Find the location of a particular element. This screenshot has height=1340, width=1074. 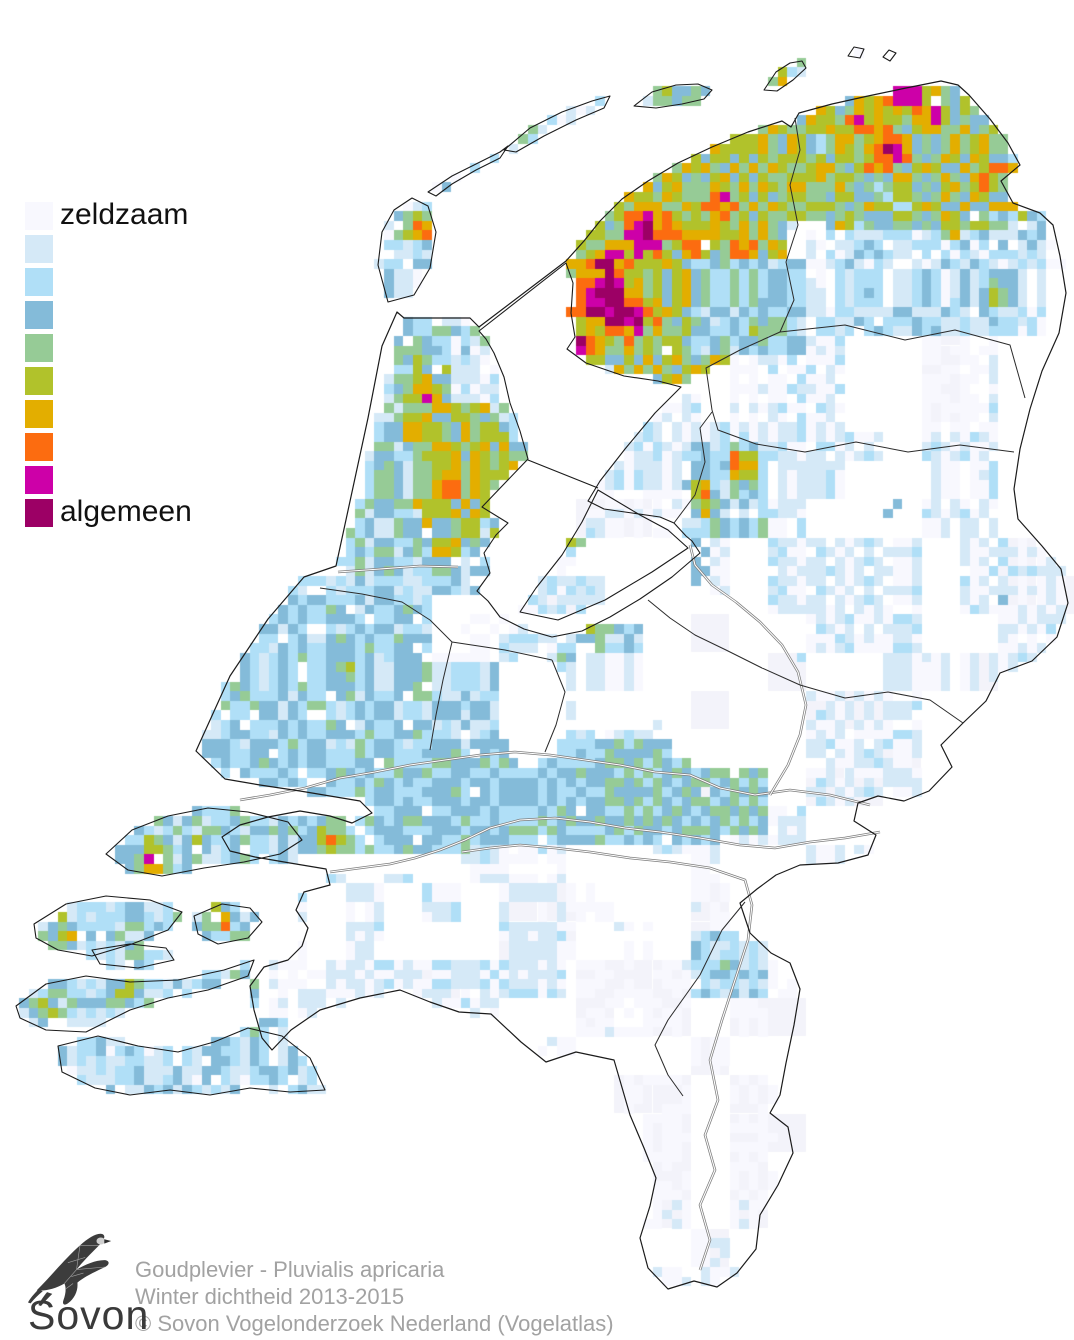

island-outline-vlieland is located at coordinates (468, 171).